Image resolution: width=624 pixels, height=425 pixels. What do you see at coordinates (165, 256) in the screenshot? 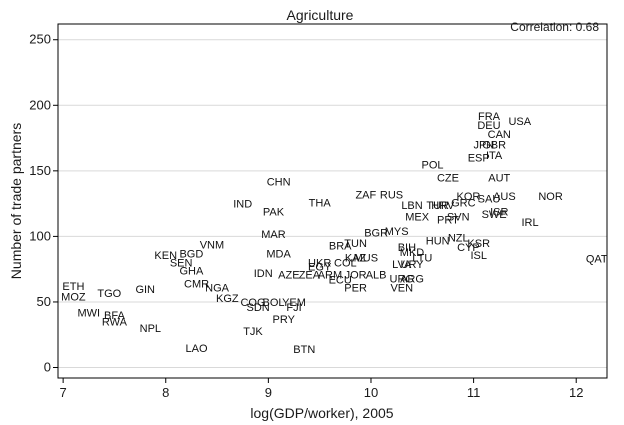
I see `data-point-label: KEN` at bounding box center [165, 256].